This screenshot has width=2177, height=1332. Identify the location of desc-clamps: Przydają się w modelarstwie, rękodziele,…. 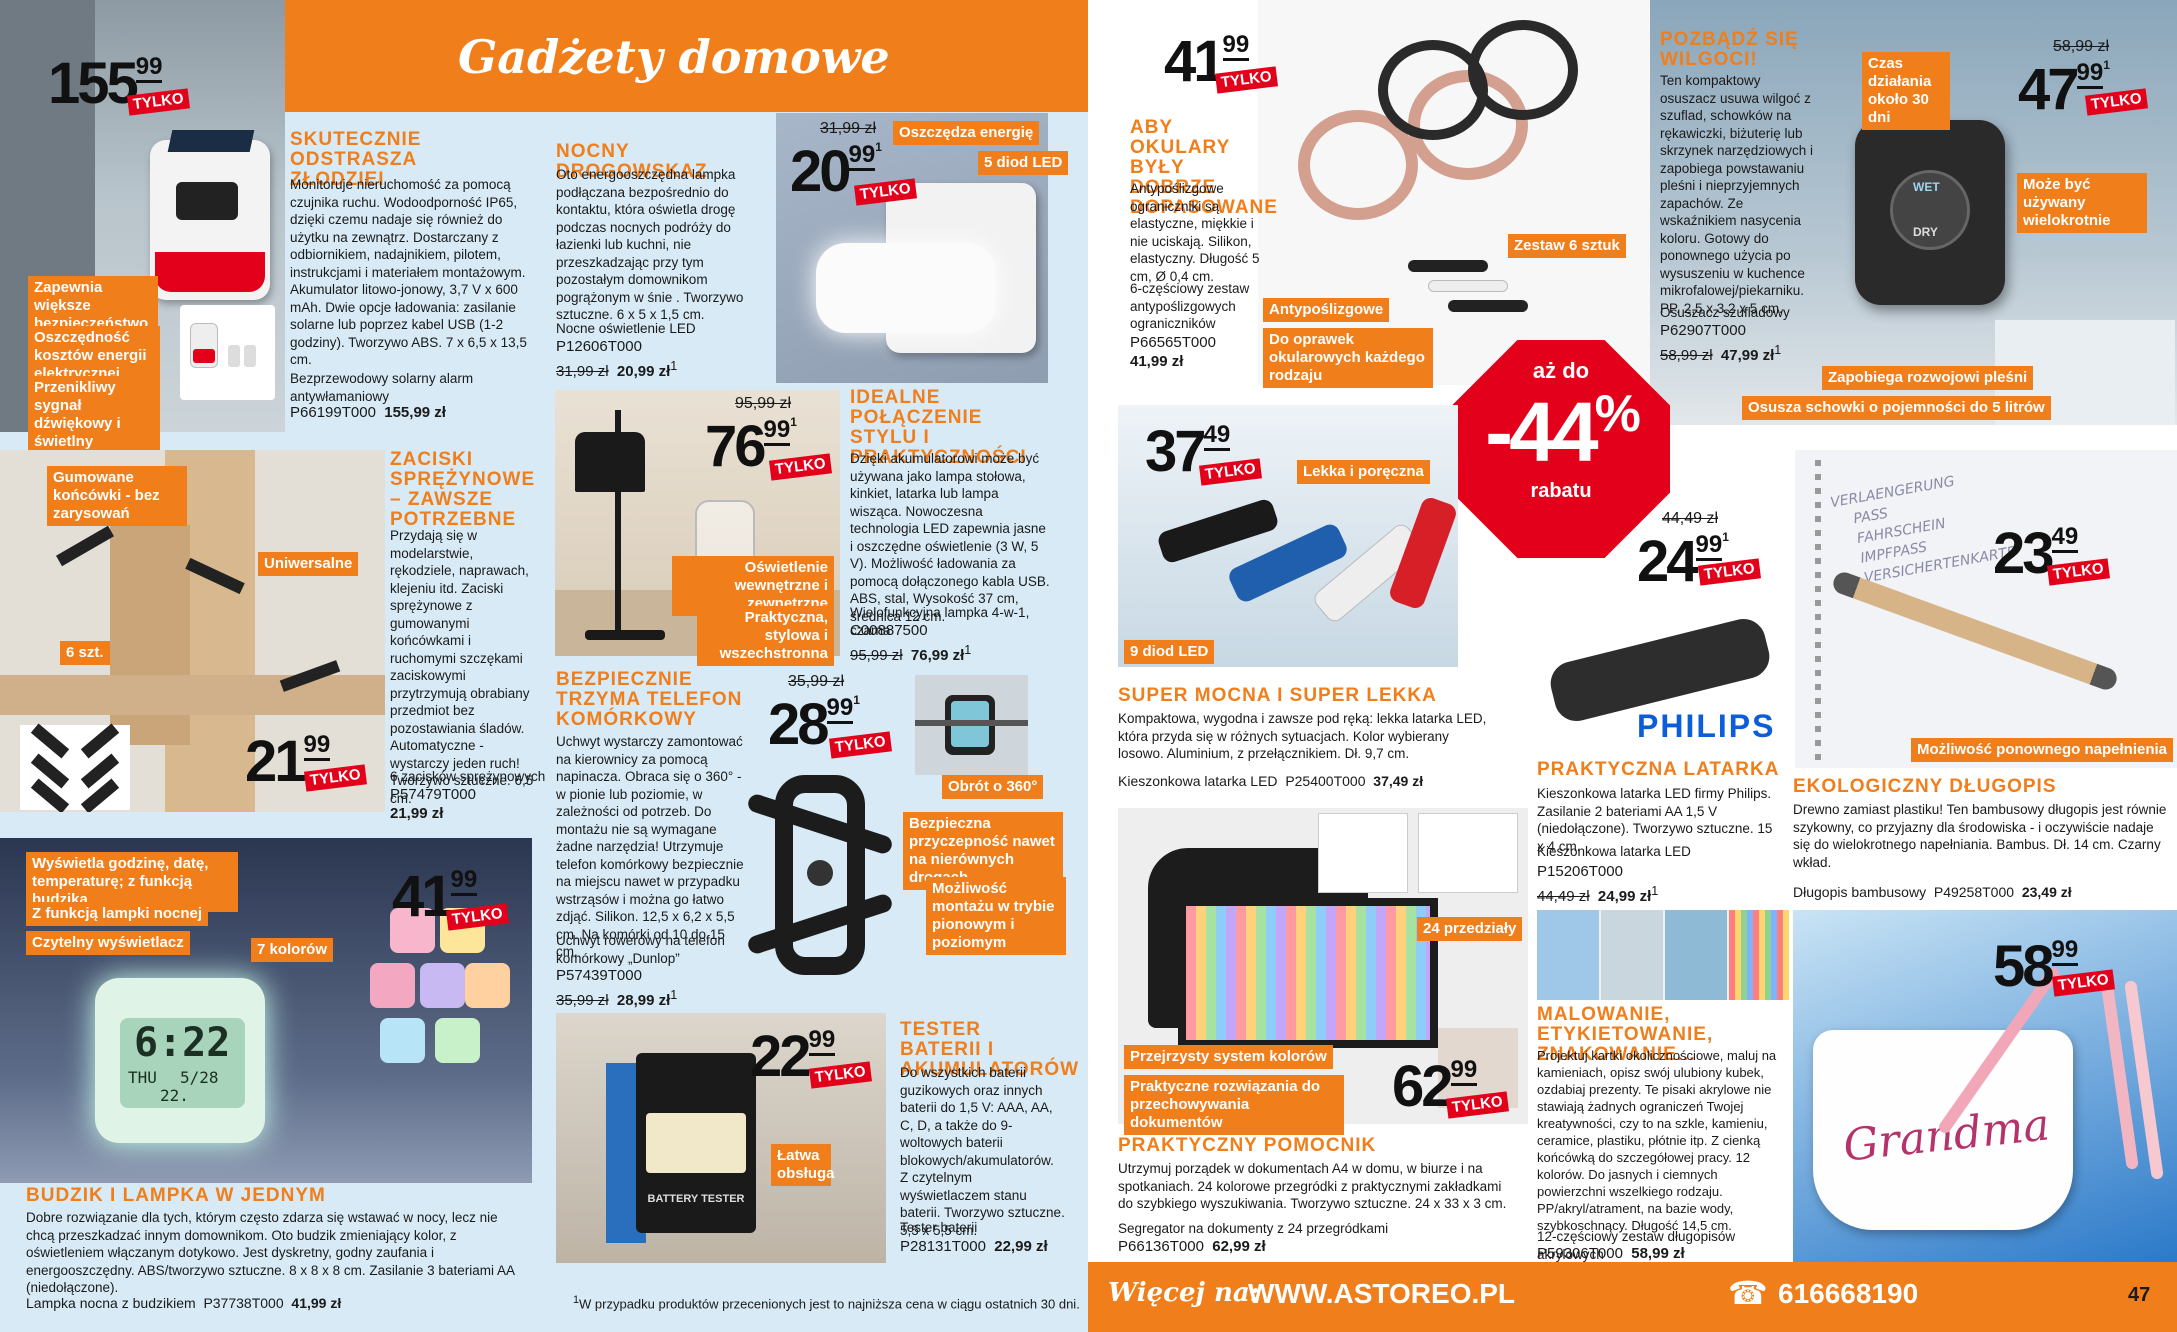
(462, 667).